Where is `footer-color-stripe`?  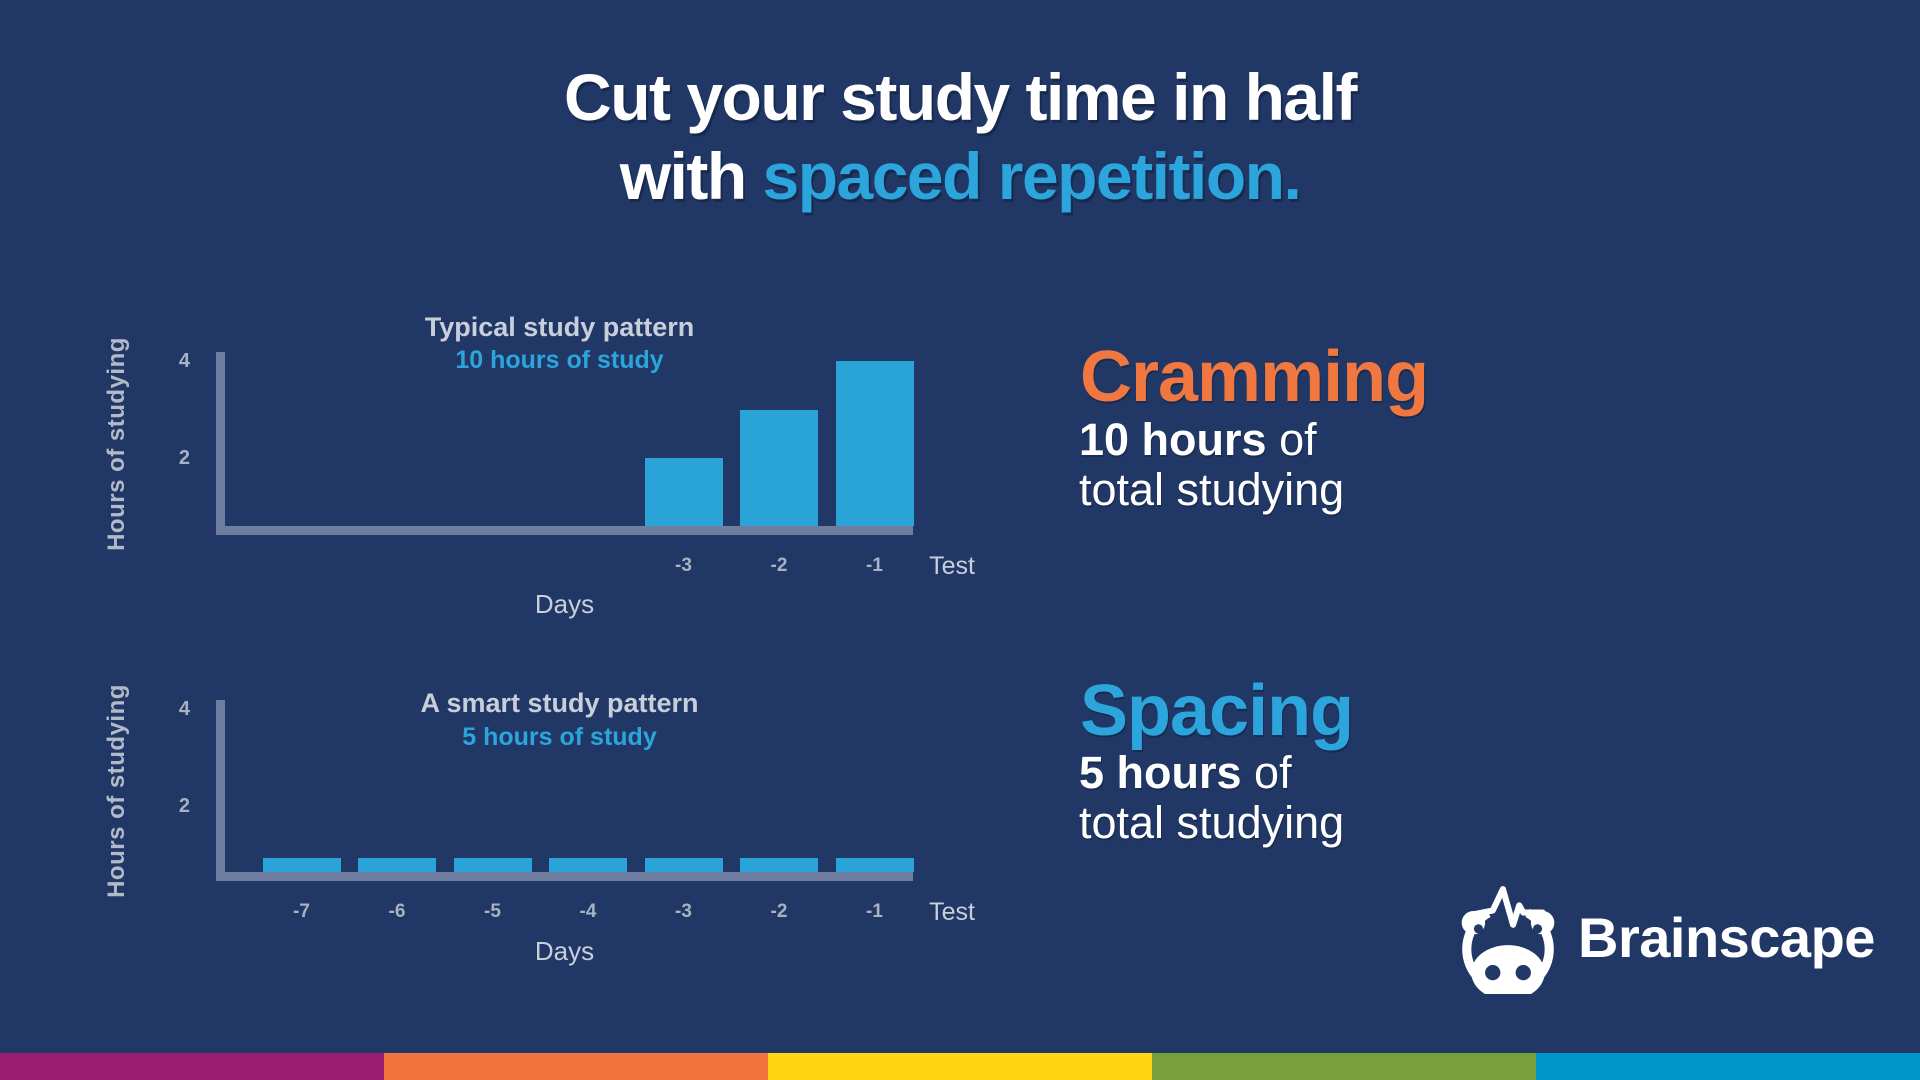 footer-color-stripe is located at coordinates (960, 1066).